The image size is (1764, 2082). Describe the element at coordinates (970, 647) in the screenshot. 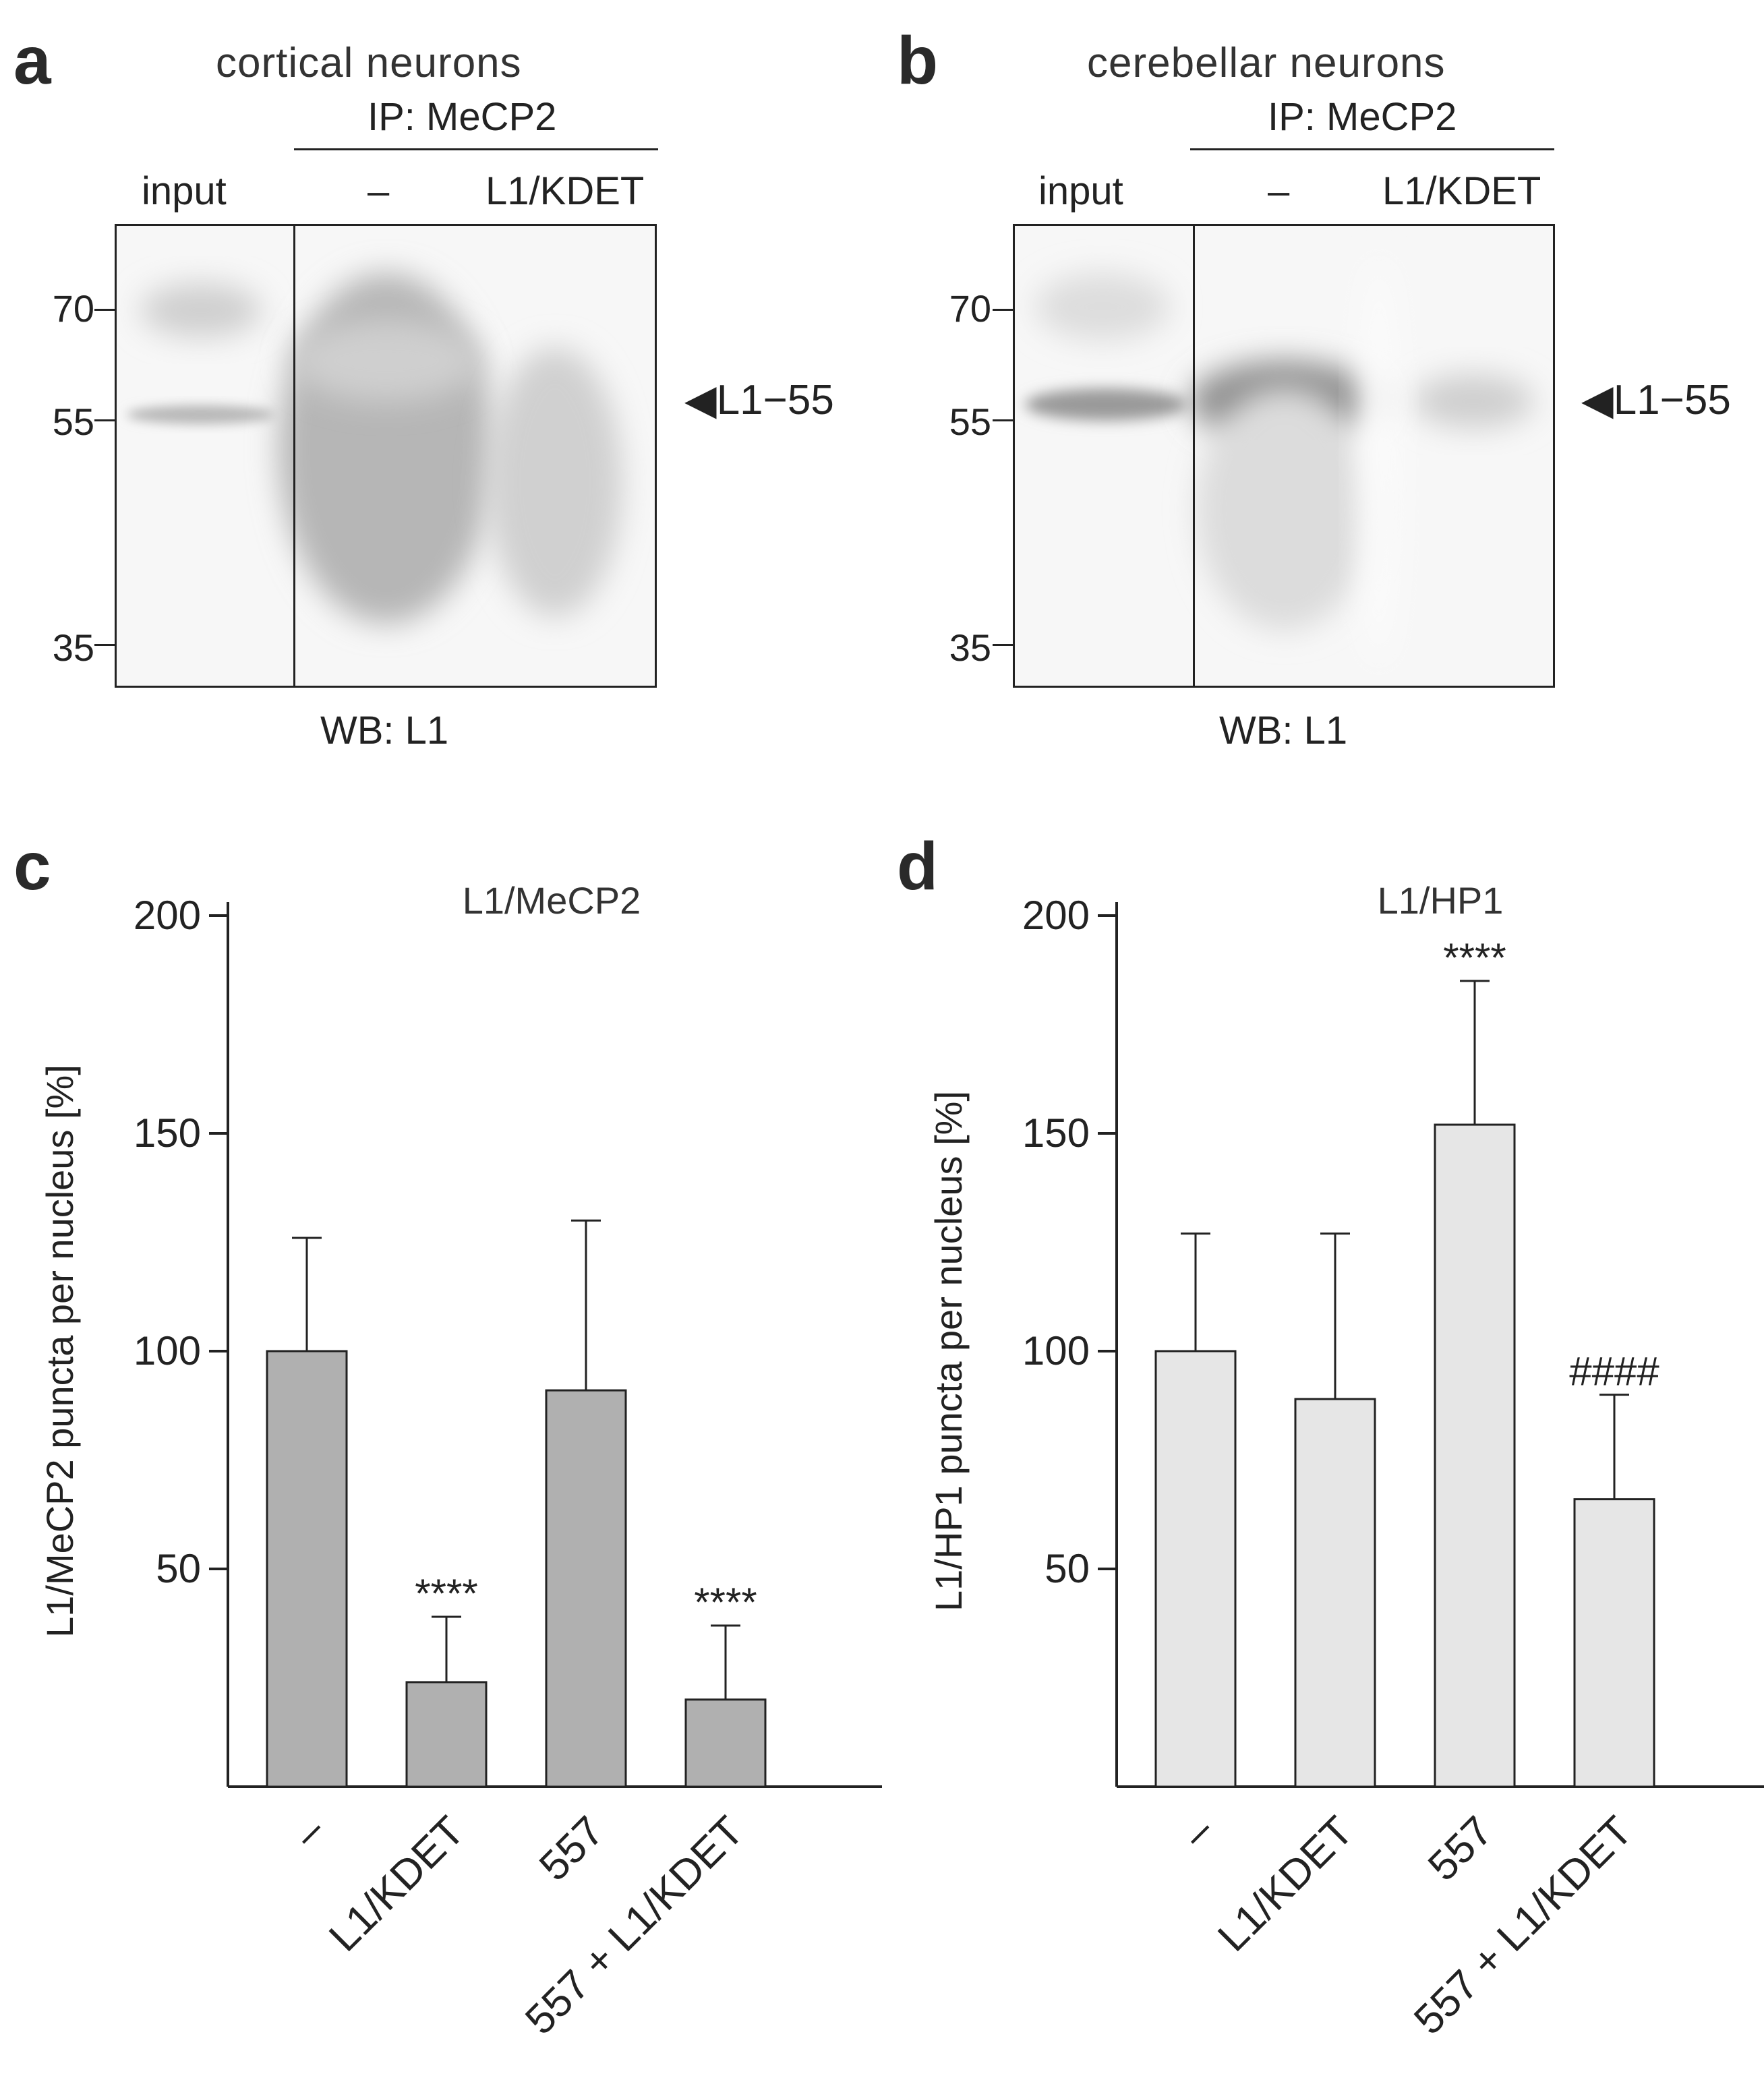

I see `mw-marker-35-b: 35` at that location.